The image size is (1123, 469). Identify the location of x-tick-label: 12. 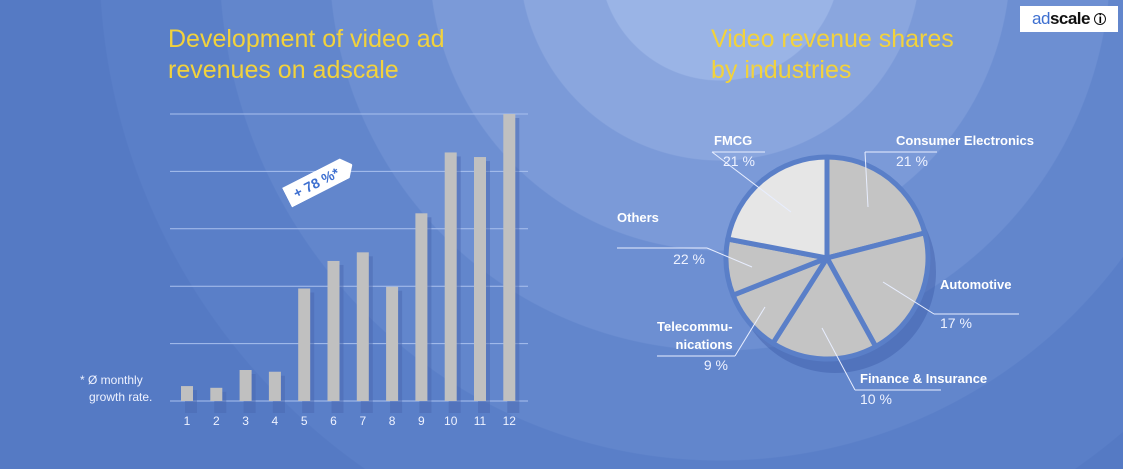
(510, 421).